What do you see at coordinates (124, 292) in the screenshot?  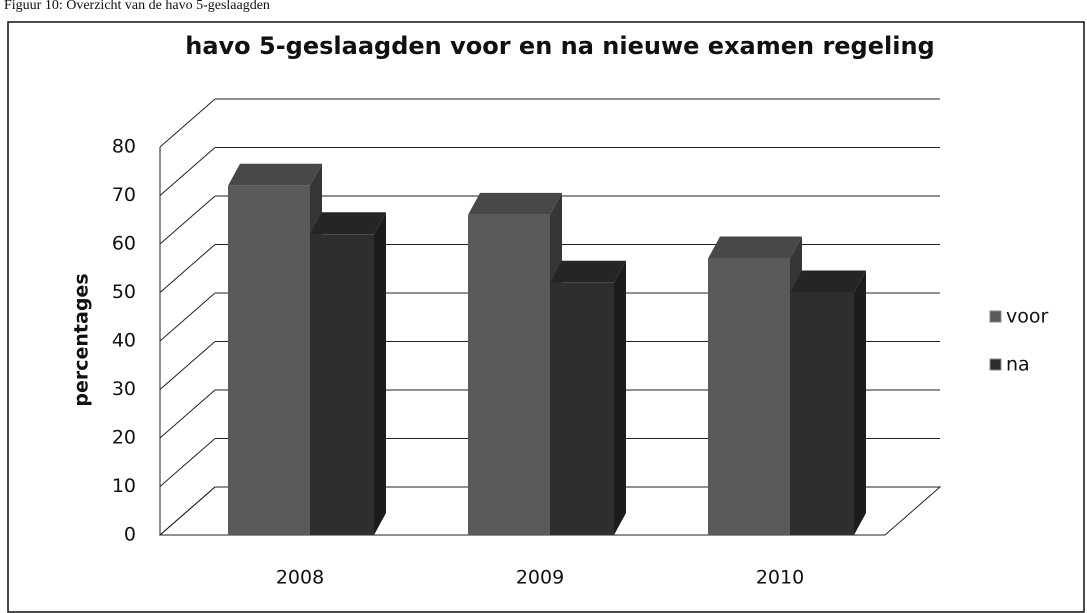 I see `y-tick-label: 50` at bounding box center [124, 292].